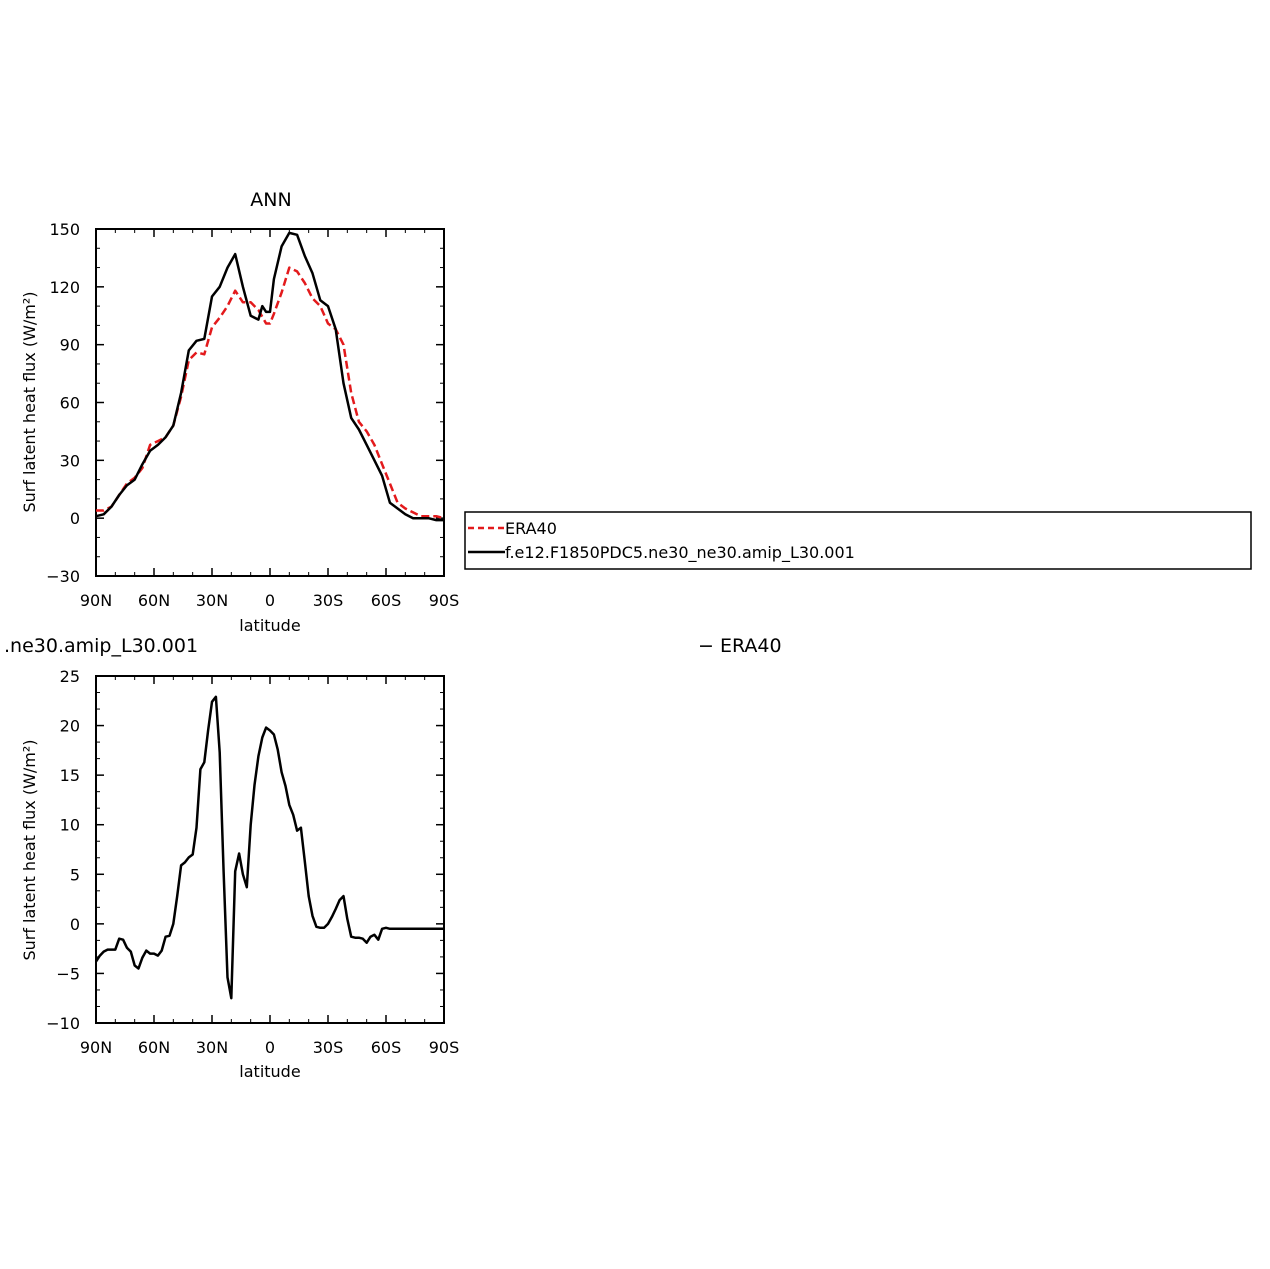 The width and height of the screenshot is (1270, 1269). What do you see at coordinates (29, 401) in the screenshot?
I see `top-y-axis-label: Surf latent heat flux (W/m²)` at bounding box center [29, 401].